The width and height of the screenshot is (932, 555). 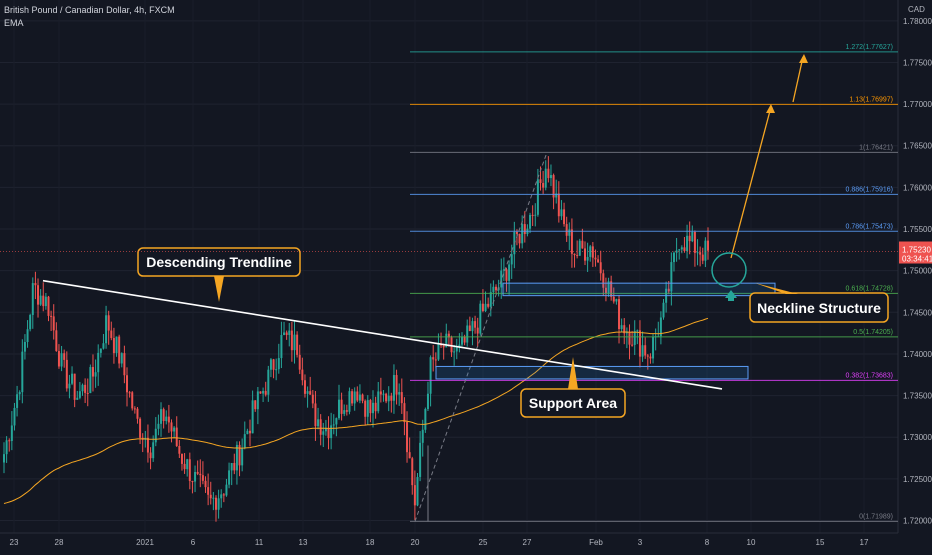 I want to click on time-tick-label: 11, so click(x=259, y=542).